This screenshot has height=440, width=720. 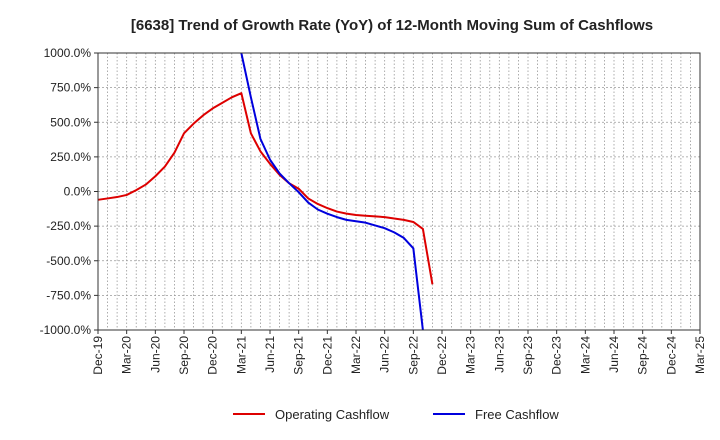 What do you see at coordinates (70, 88) in the screenshot?
I see `y-tick-label: 750.0%` at bounding box center [70, 88].